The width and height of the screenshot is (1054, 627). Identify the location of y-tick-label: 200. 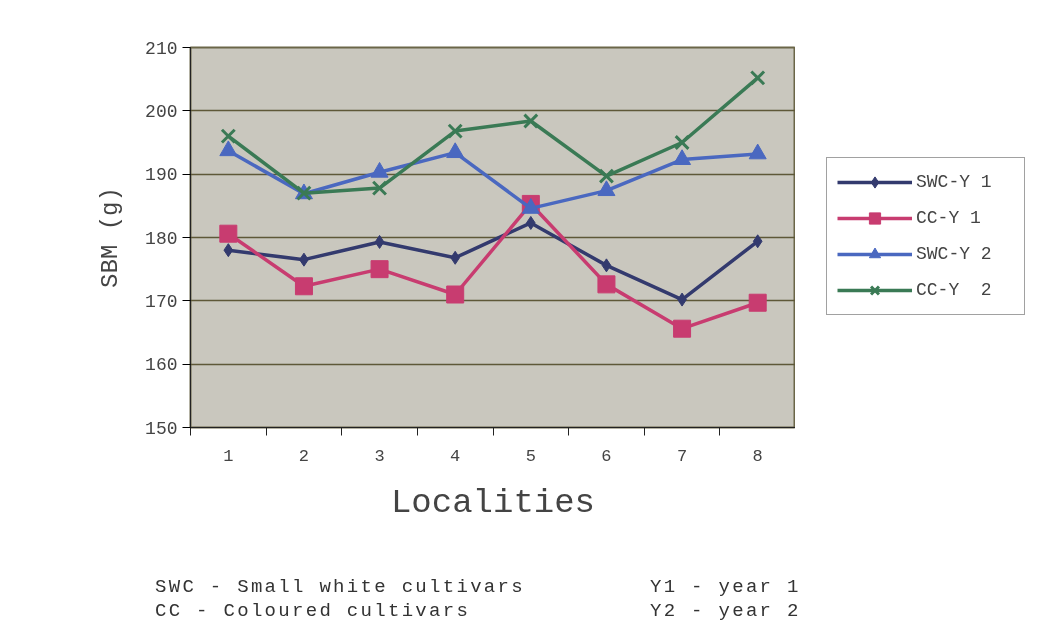
(161, 111).